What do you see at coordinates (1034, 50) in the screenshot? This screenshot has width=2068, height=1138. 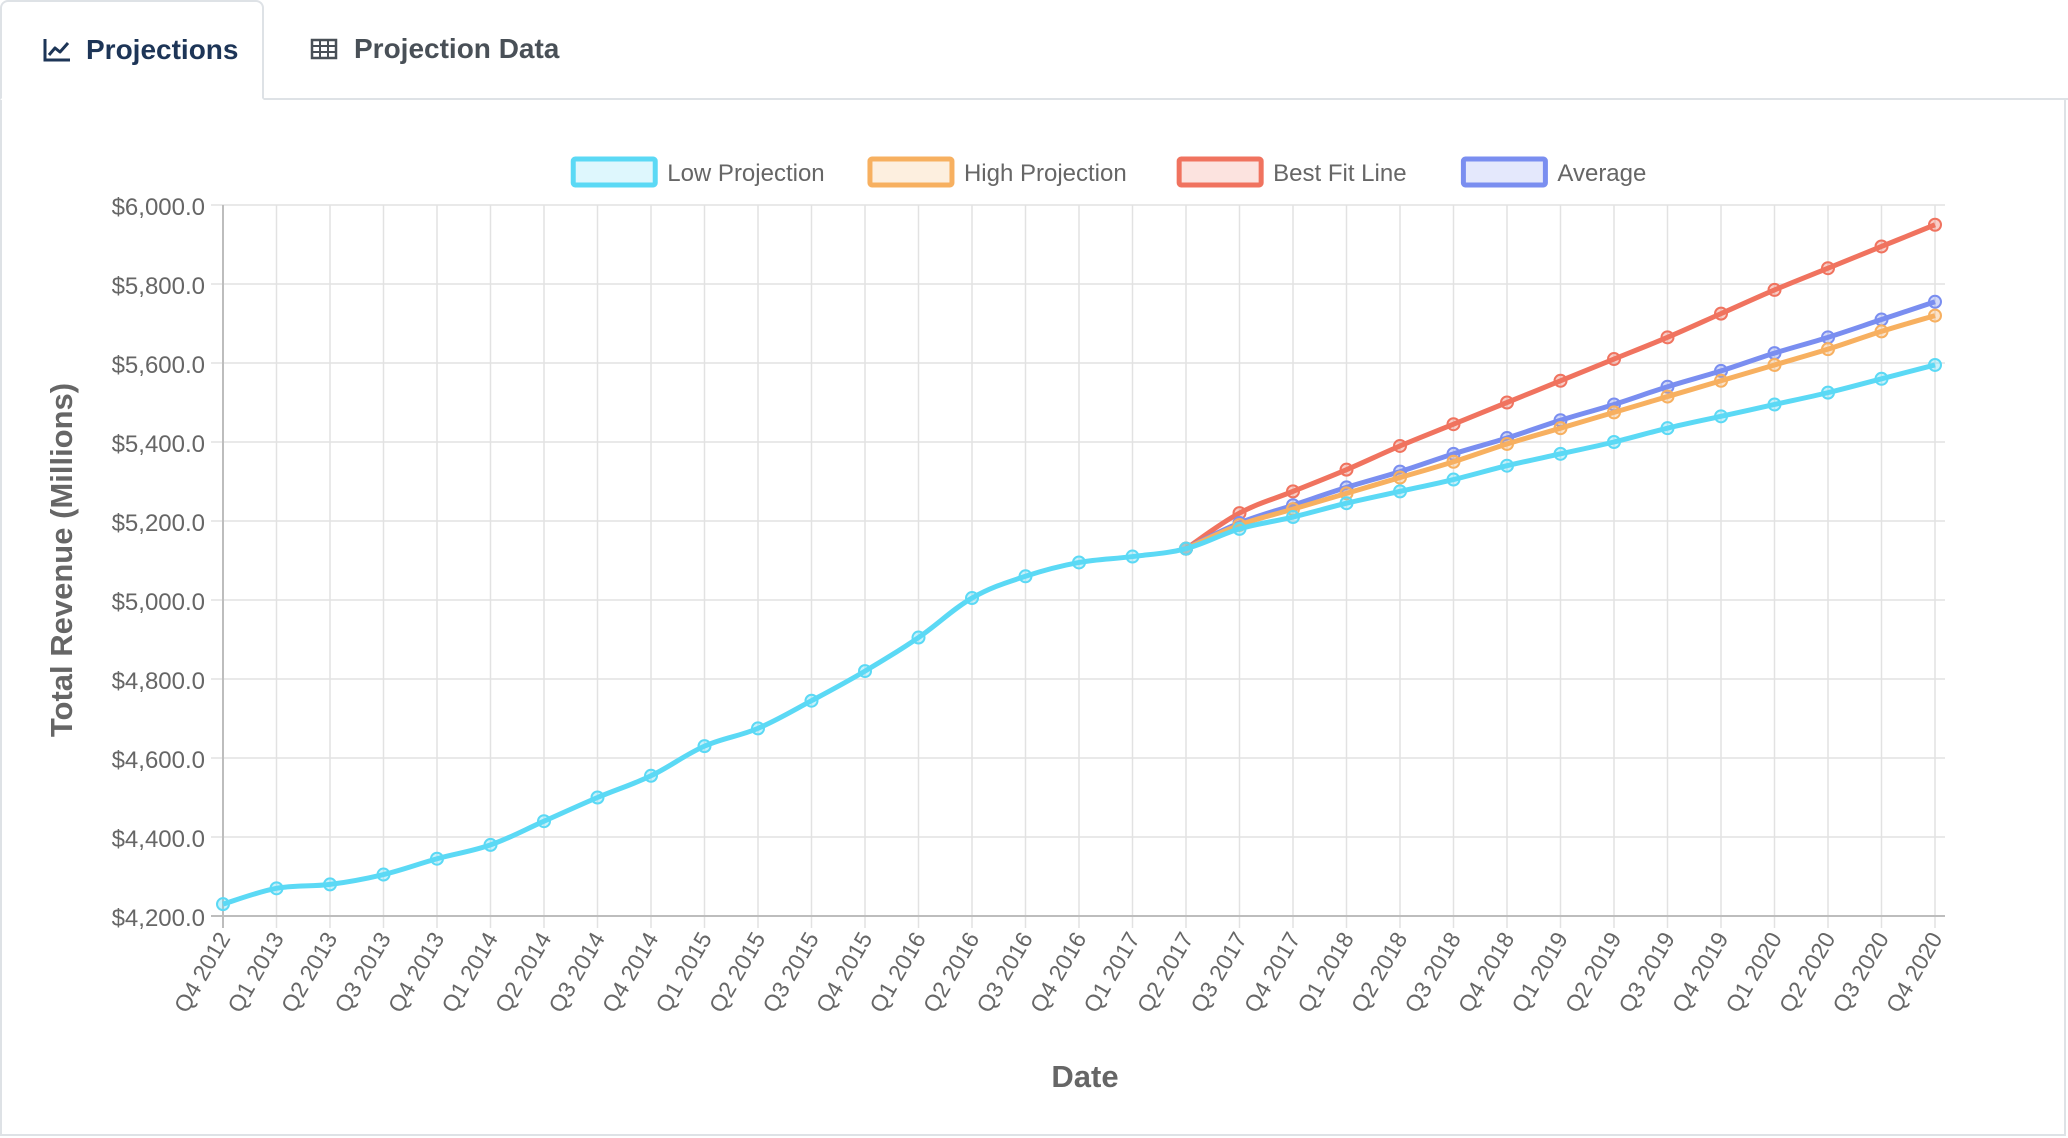 I see `tab-bar: Projections Projection Data` at bounding box center [1034, 50].